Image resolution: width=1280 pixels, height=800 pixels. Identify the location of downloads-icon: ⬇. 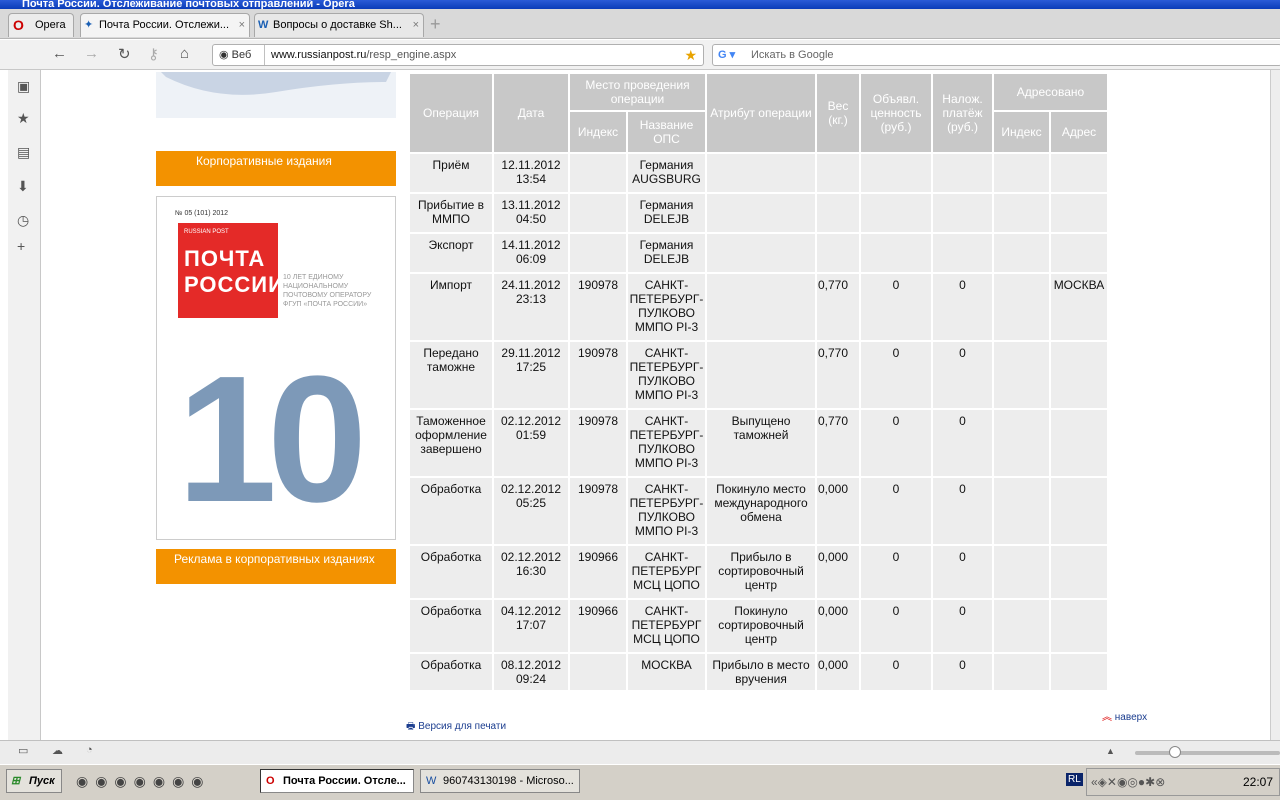
(23, 186).